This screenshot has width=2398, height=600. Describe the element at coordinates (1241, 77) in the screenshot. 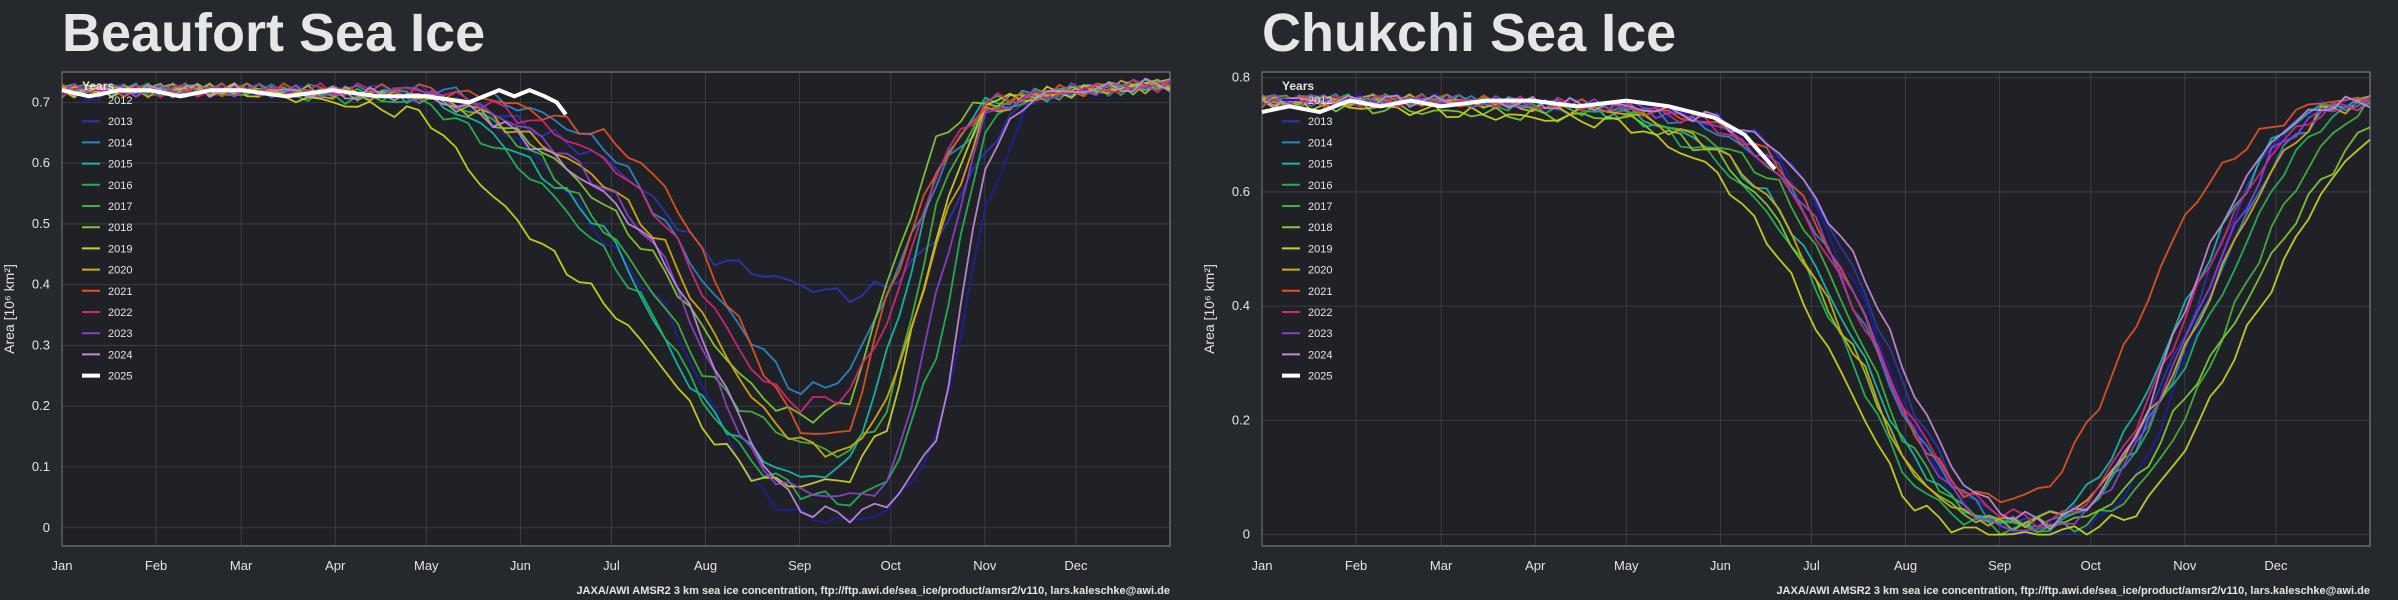

I see `y-tick-label: 0.8` at that location.